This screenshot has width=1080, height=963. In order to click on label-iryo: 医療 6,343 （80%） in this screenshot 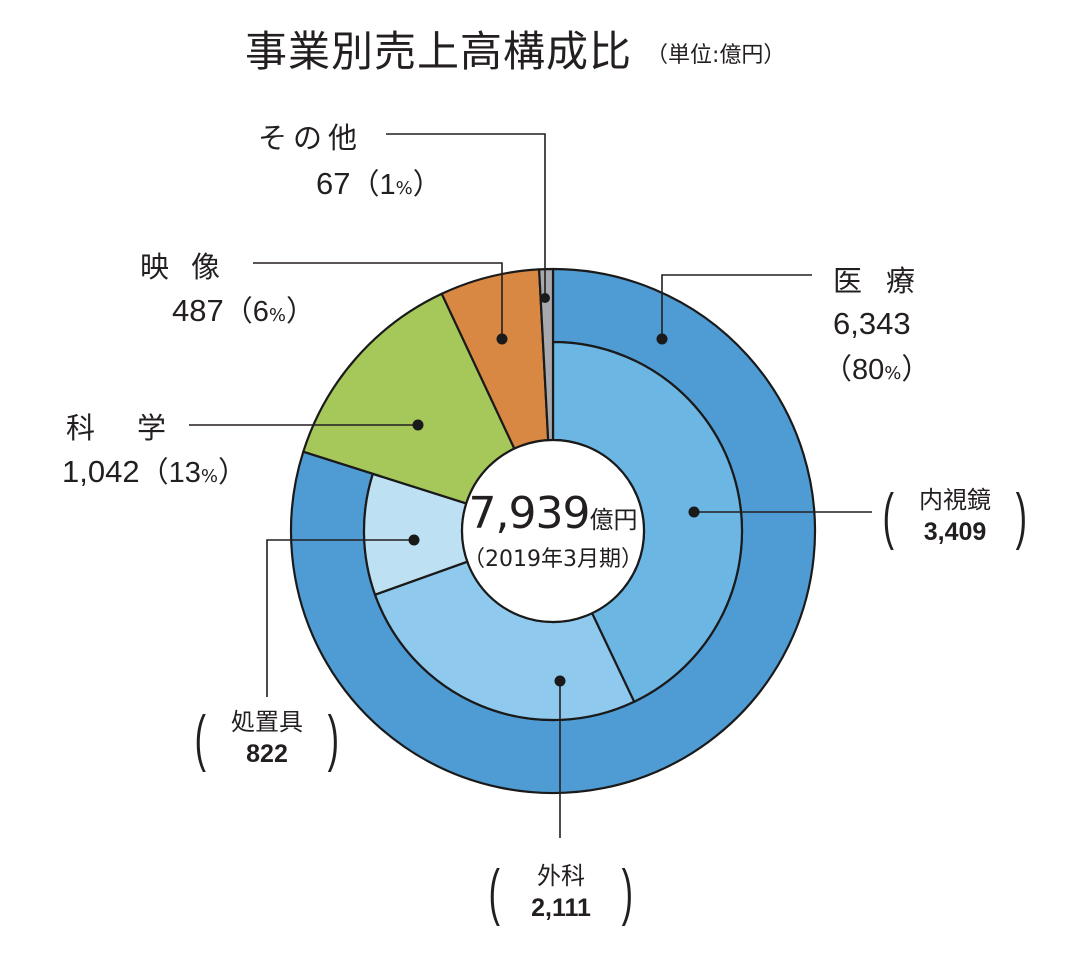, I will do `click(881, 323)`.